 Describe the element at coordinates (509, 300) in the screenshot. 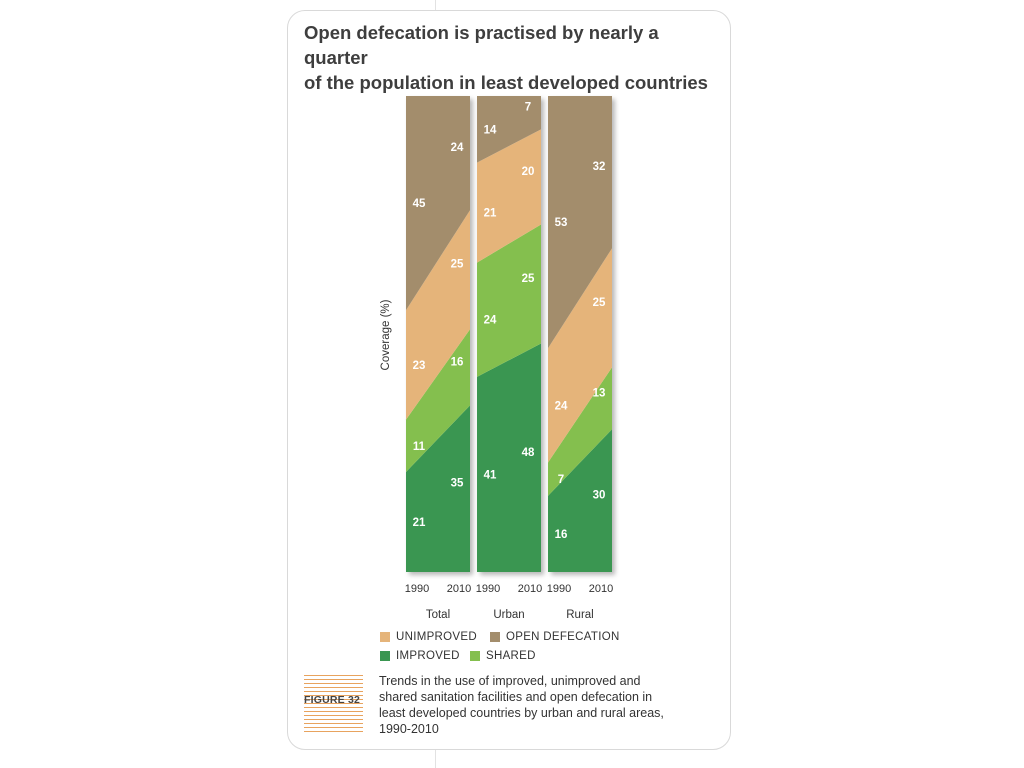

I see `area-urban-shared` at that location.